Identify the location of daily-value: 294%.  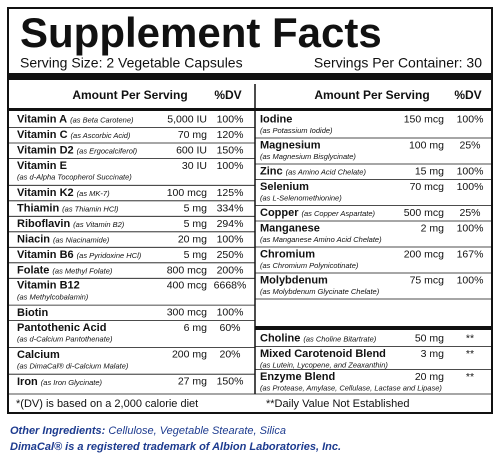
(230, 224).